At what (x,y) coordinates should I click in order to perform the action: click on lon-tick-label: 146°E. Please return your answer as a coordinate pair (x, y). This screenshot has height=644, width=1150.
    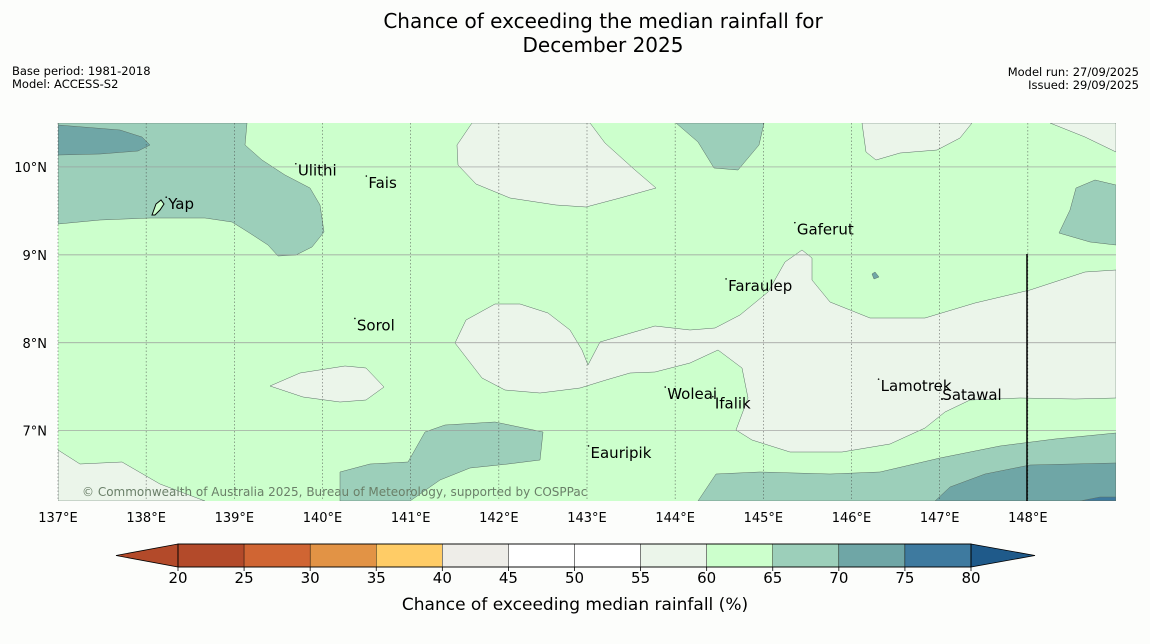
    Looking at the image, I should click on (852, 518).